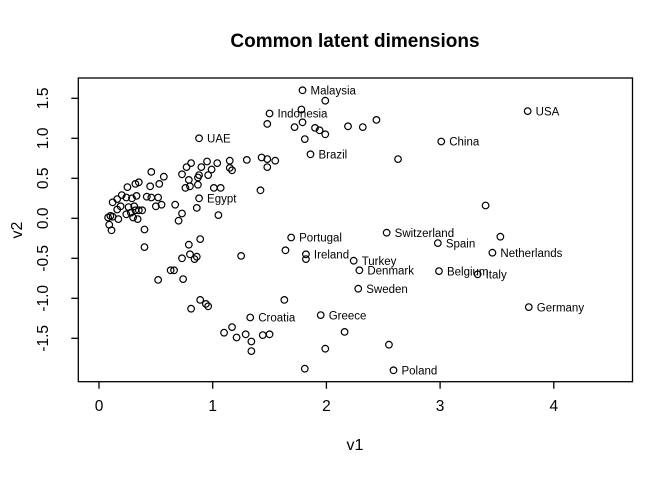  What do you see at coordinates (212, 406) in the screenshot?
I see `x-tick-label: 1` at bounding box center [212, 406].